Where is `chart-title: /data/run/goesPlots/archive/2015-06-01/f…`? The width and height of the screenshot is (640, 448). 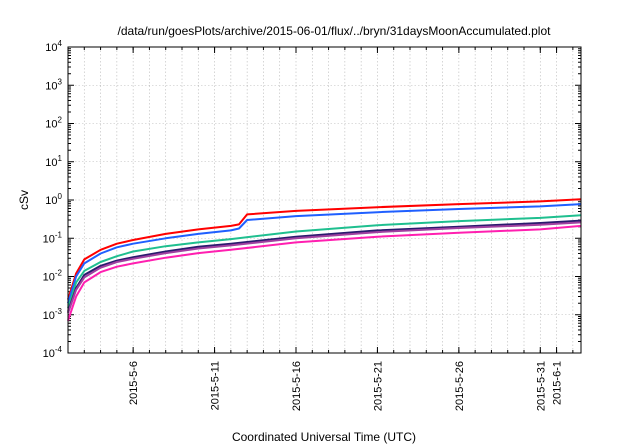
chart-title: /data/run/goesPlots/archive/2015-06-01/f… is located at coordinates (335, 31).